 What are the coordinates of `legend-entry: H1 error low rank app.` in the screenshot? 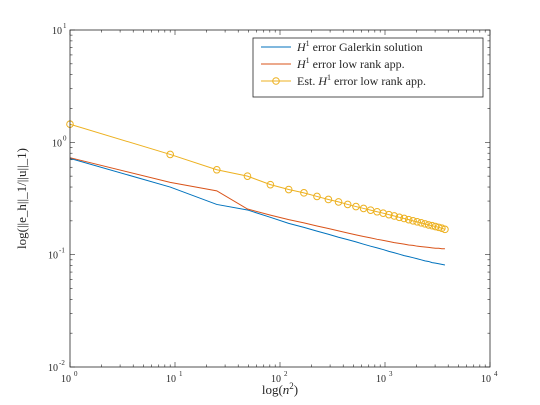 It's located at (333, 63).